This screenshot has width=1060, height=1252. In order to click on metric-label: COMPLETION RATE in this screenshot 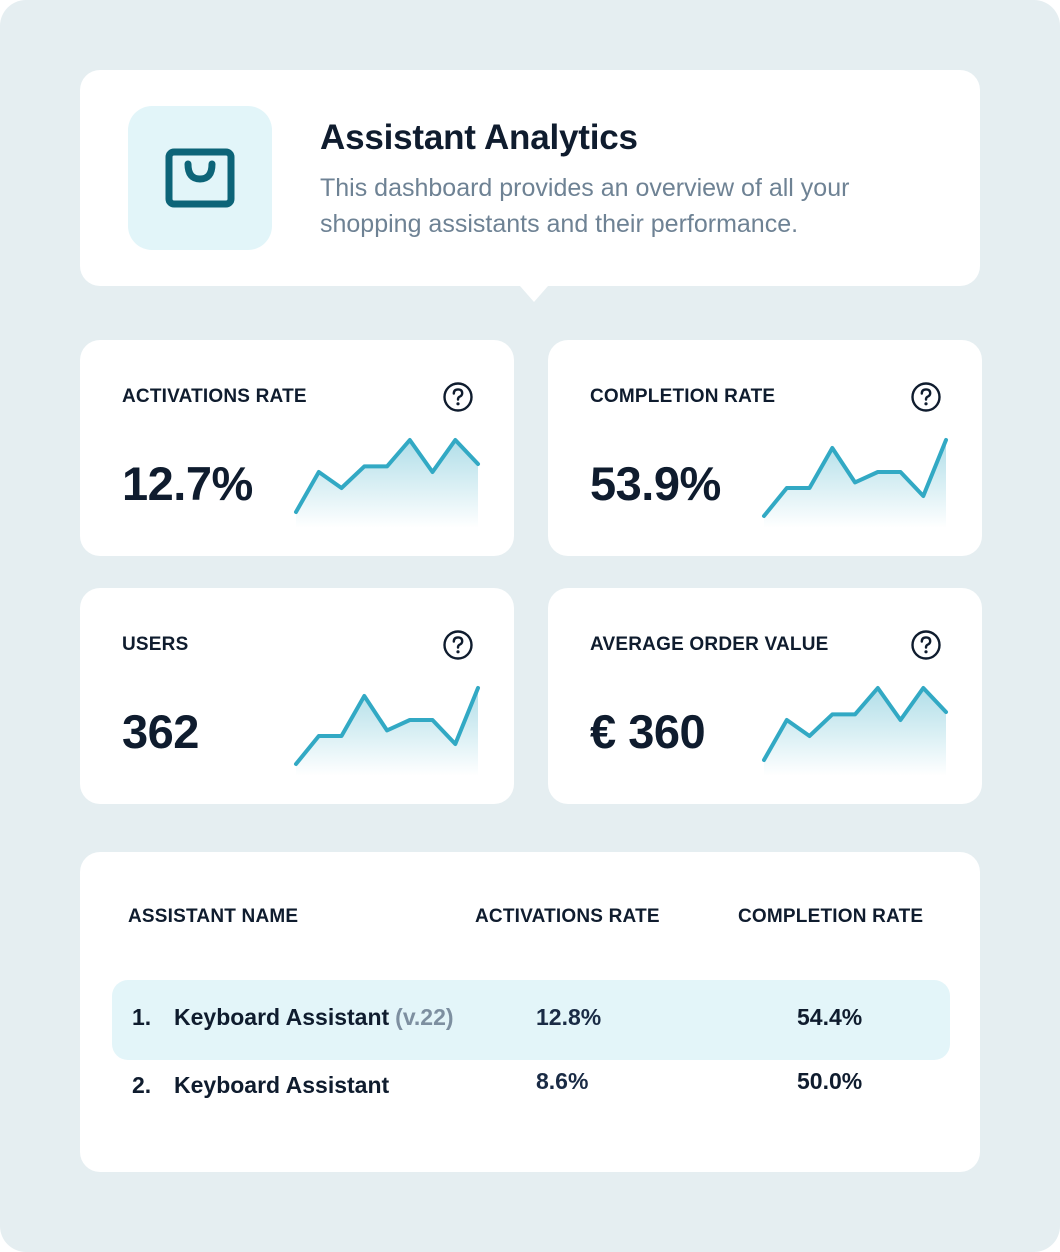, I will do `click(683, 396)`.